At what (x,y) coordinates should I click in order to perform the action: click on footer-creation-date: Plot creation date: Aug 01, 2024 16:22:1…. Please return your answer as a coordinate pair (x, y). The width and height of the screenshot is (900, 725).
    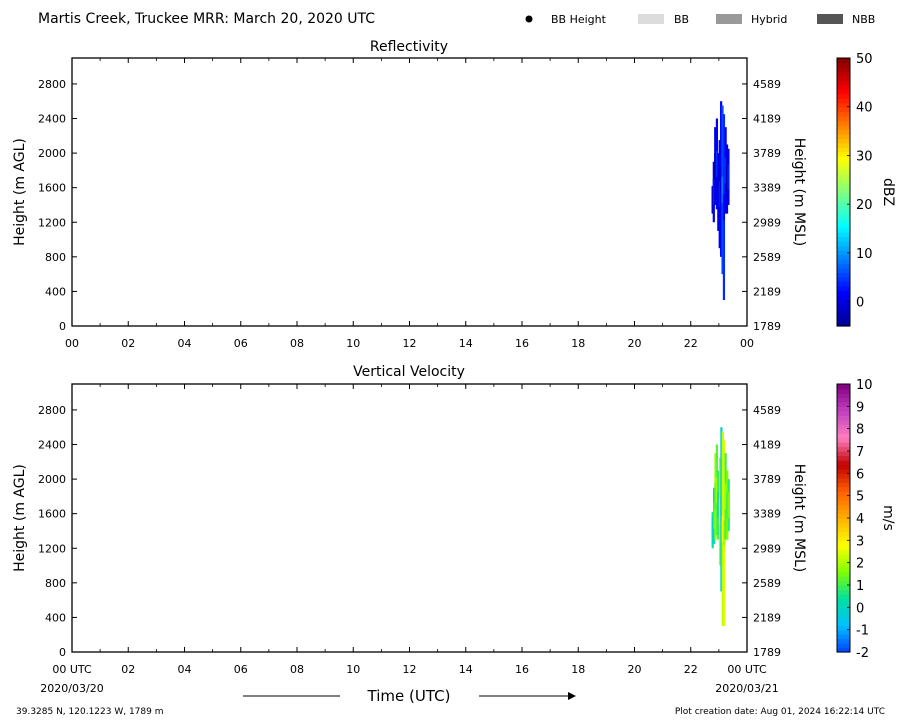
    Looking at the image, I should click on (780, 712).